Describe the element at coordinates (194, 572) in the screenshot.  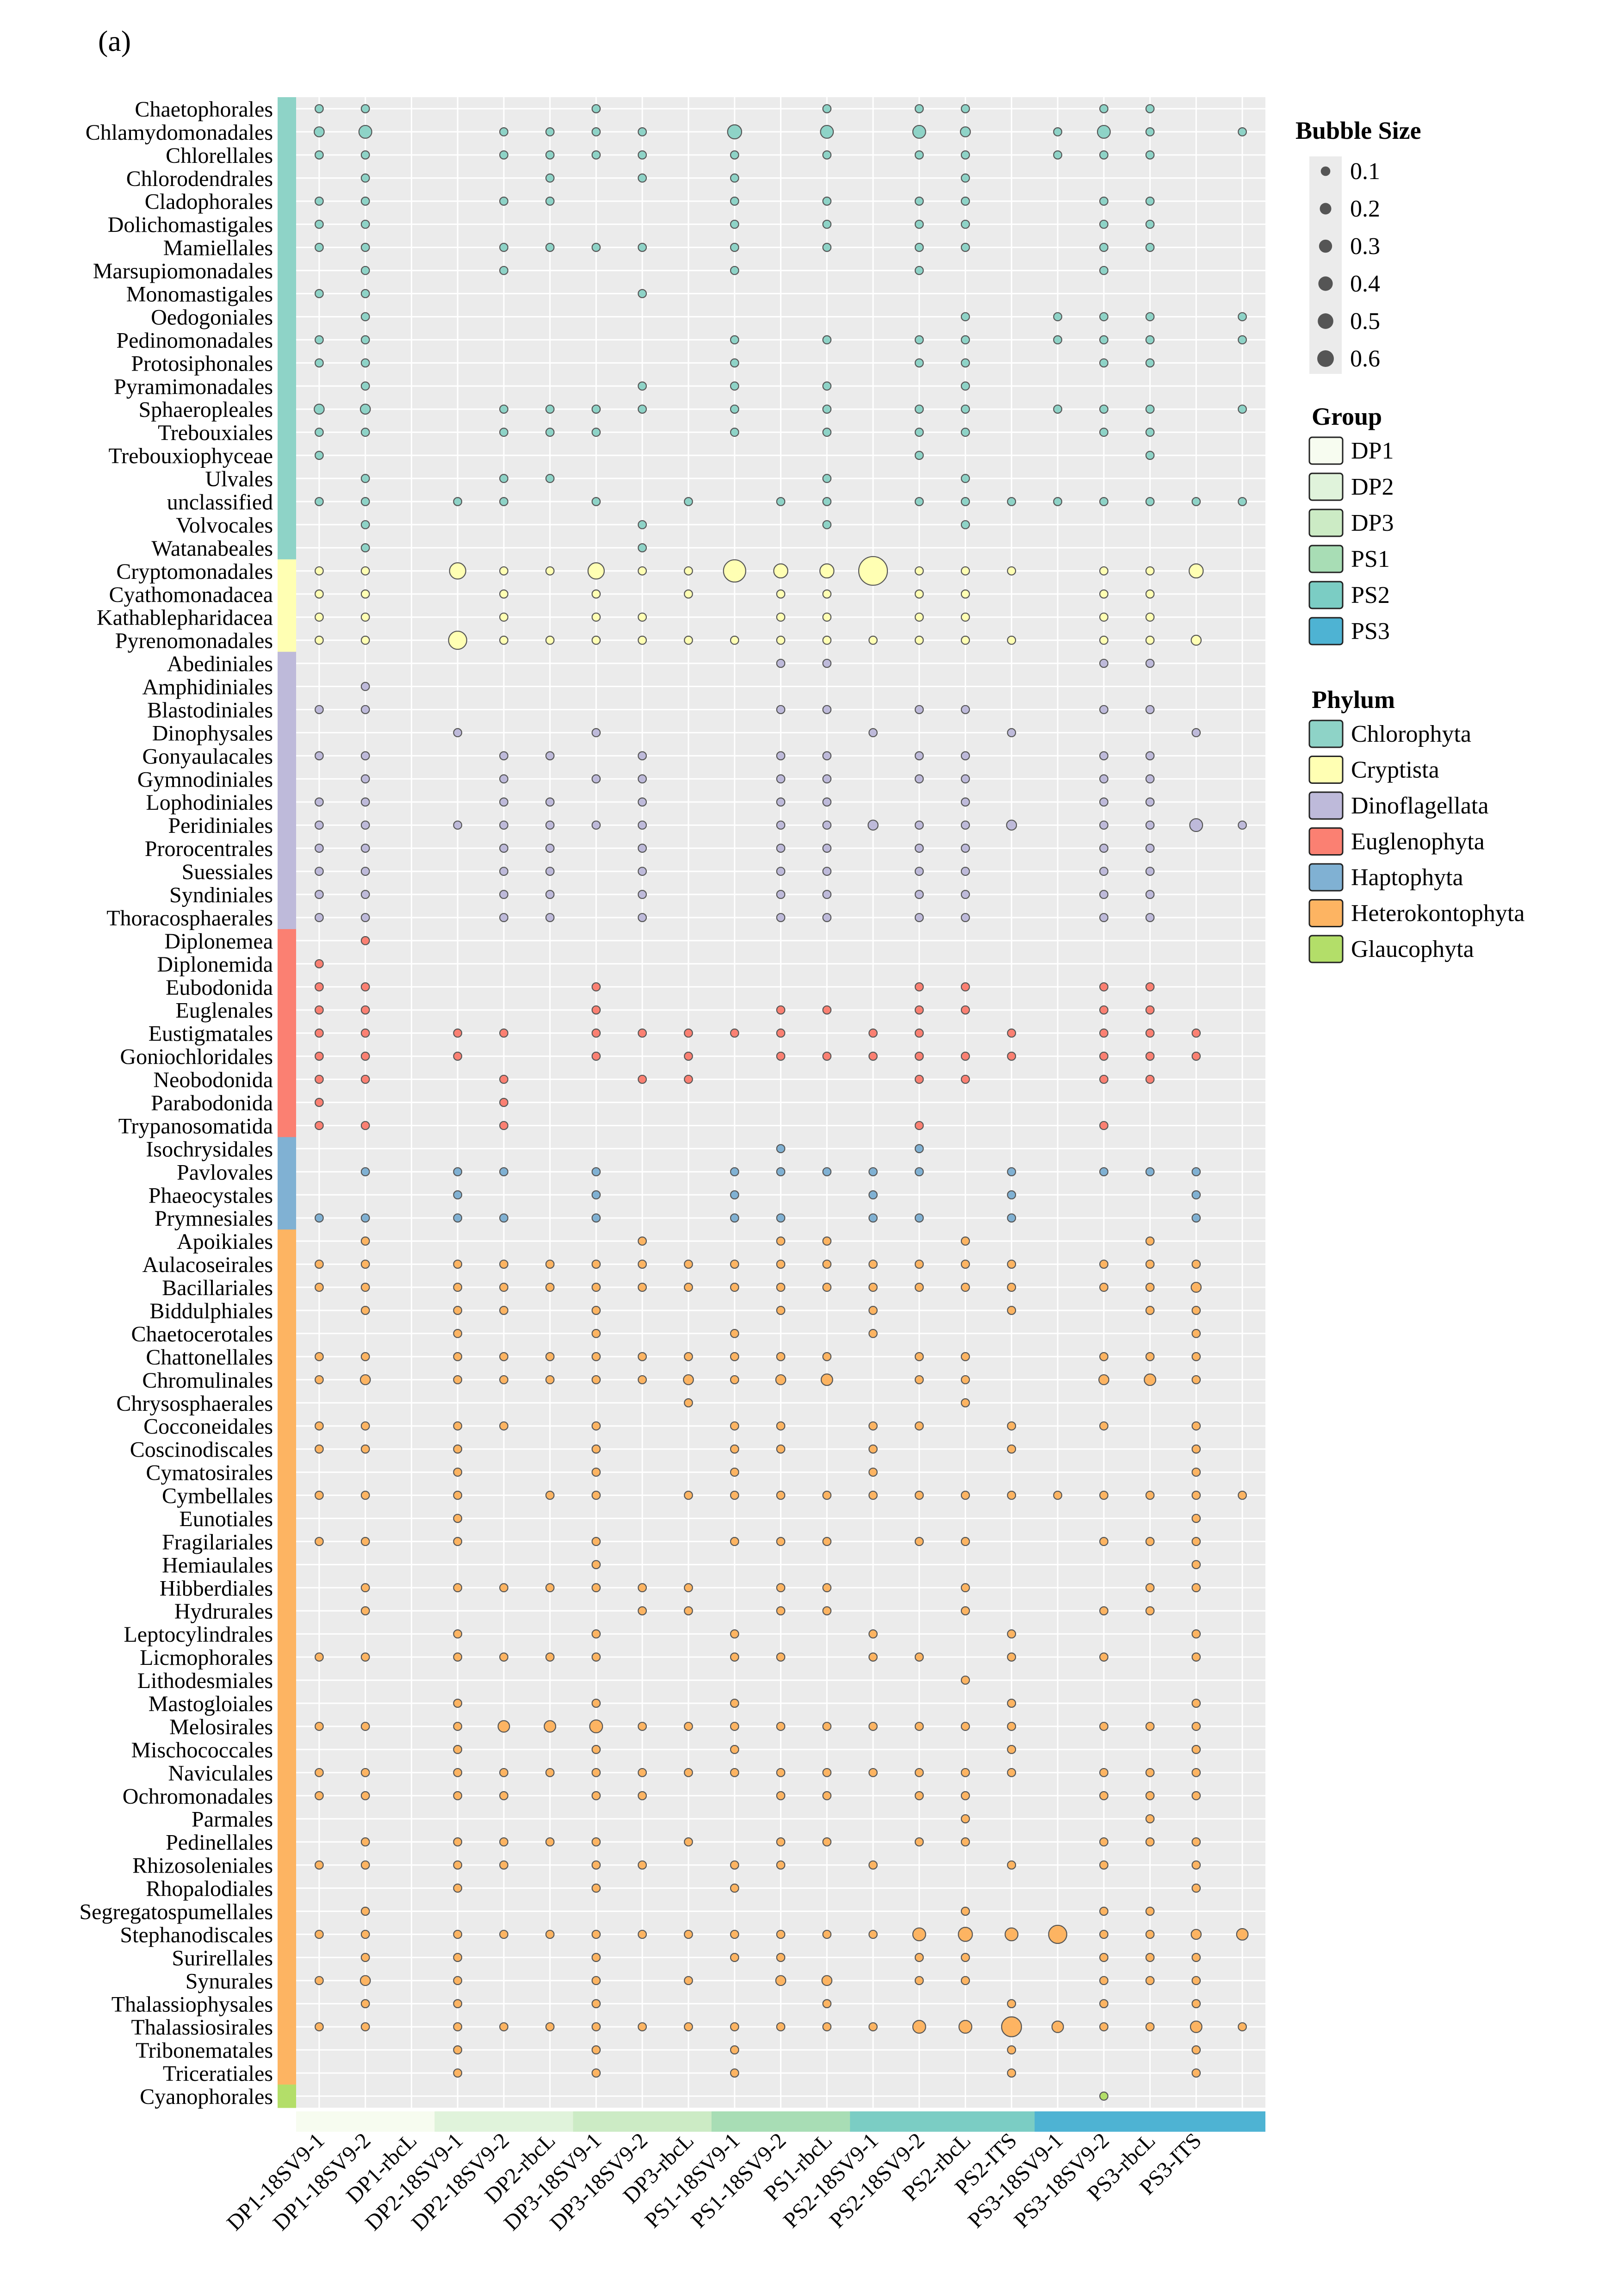
I see `y-tick-label: Cryptomonadales` at that location.